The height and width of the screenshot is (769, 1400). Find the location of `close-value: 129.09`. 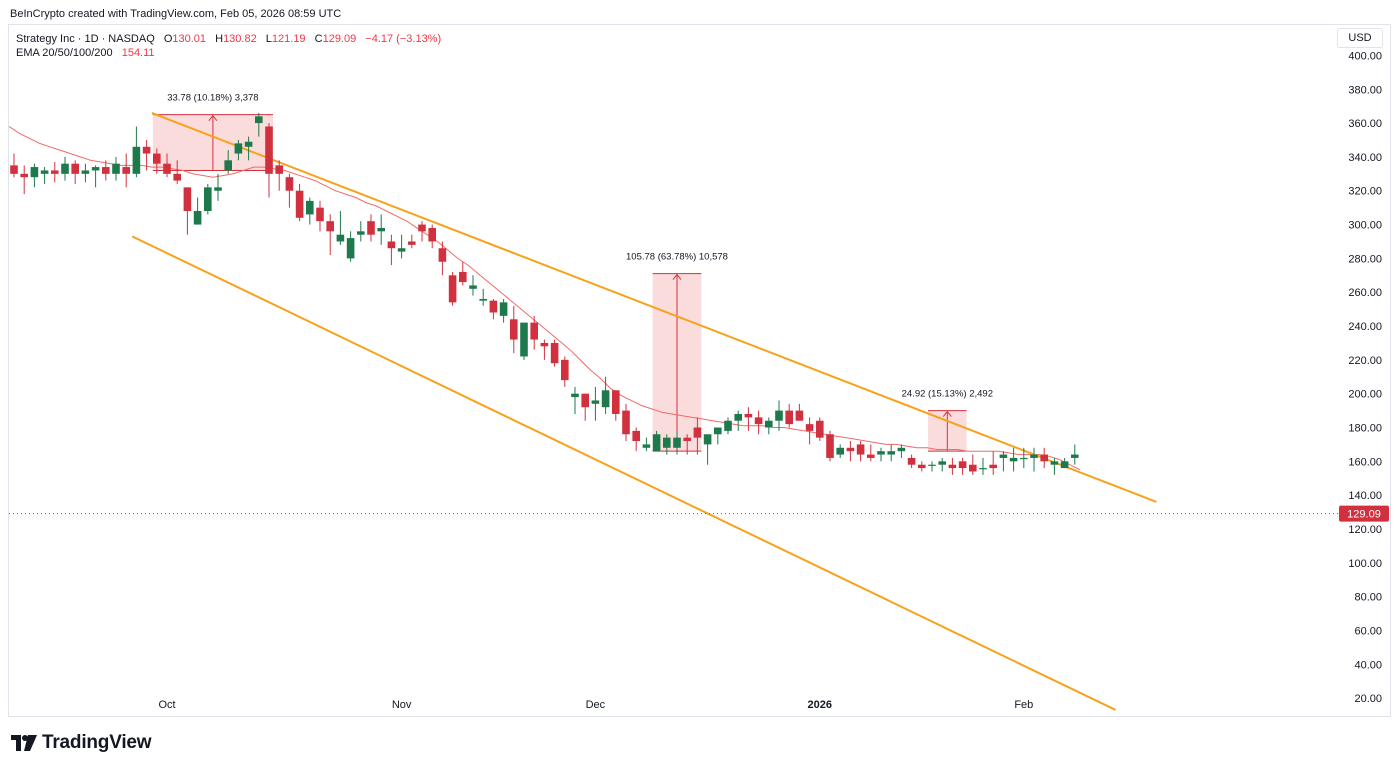

close-value: 129.09 is located at coordinates (339, 39).